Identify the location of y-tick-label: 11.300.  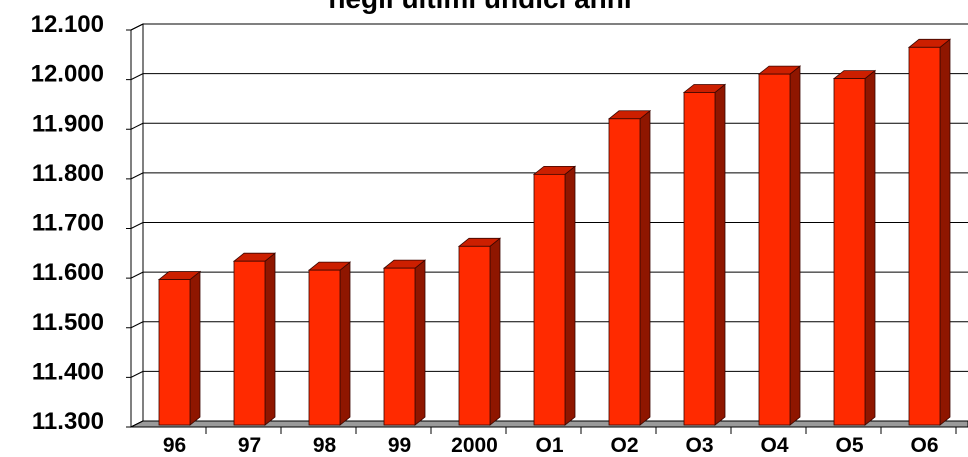
(68, 421).